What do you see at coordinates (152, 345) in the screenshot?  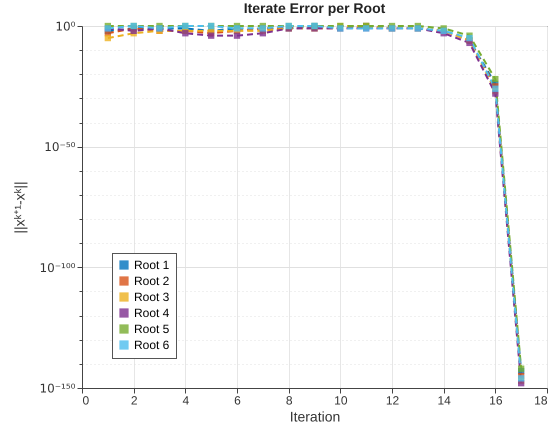 I see `legend-label: Root 6` at bounding box center [152, 345].